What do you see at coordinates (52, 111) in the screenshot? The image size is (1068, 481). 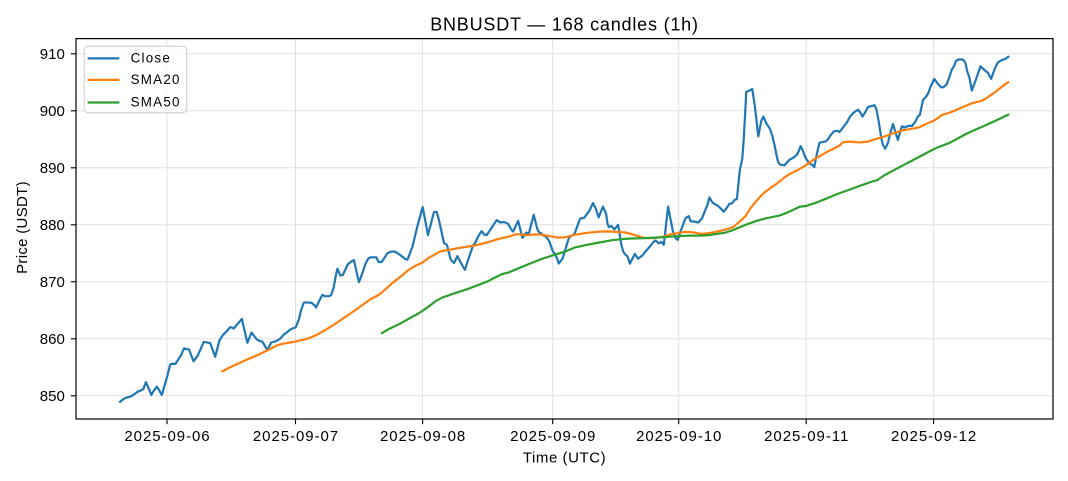 I see `svg-text: 900` at bounding box center [52, 111].